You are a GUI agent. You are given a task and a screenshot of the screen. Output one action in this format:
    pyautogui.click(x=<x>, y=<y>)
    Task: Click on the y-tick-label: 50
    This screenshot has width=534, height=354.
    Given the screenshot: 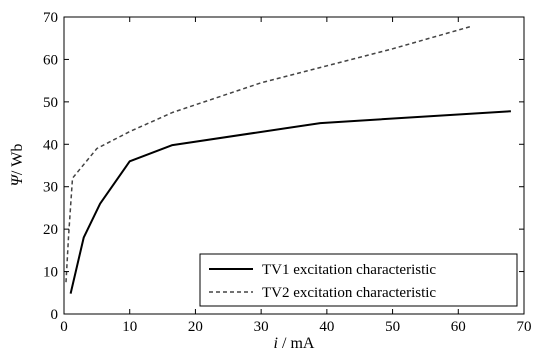 What is the action you would take?
    pyautogui.click(x=50, y=103)
    